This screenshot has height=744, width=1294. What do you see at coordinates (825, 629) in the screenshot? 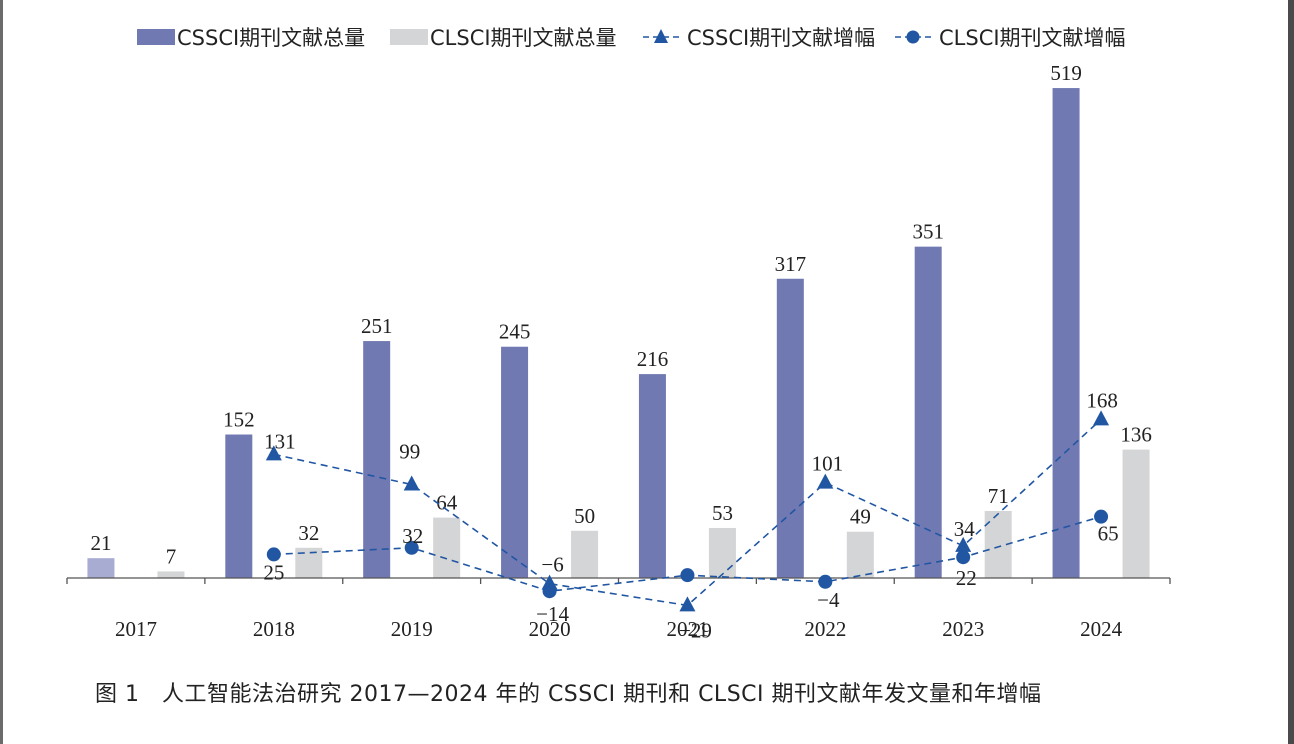
I see `x-tick-label-2022: 2022` at bounding box center [825, 629].